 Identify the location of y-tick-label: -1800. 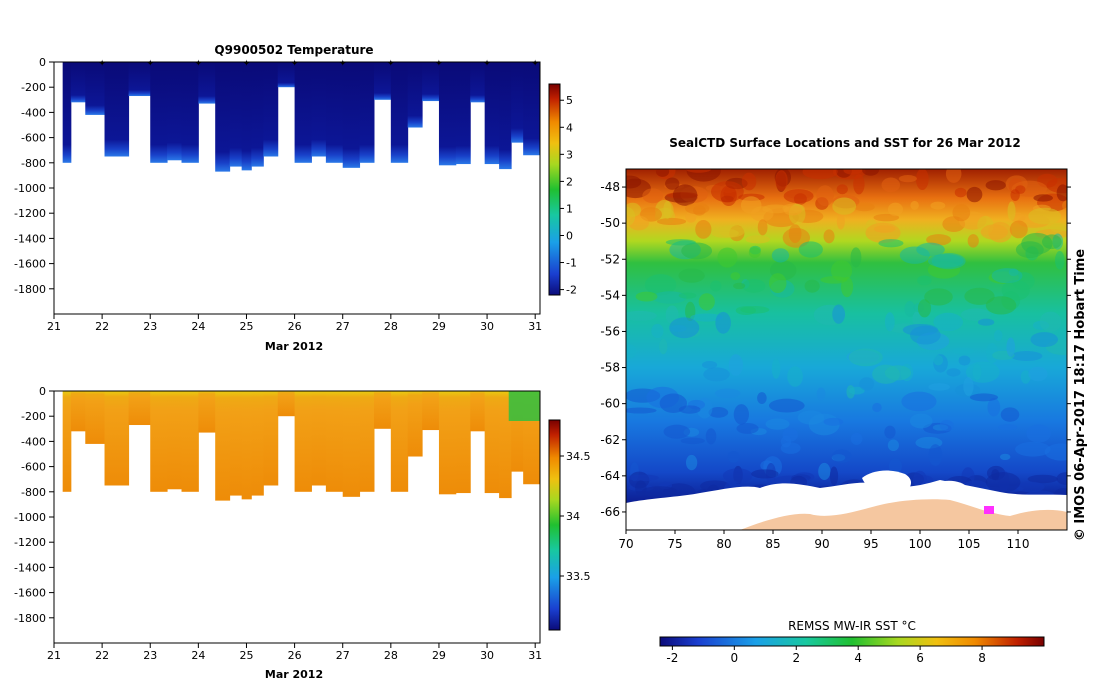
(30, 289).